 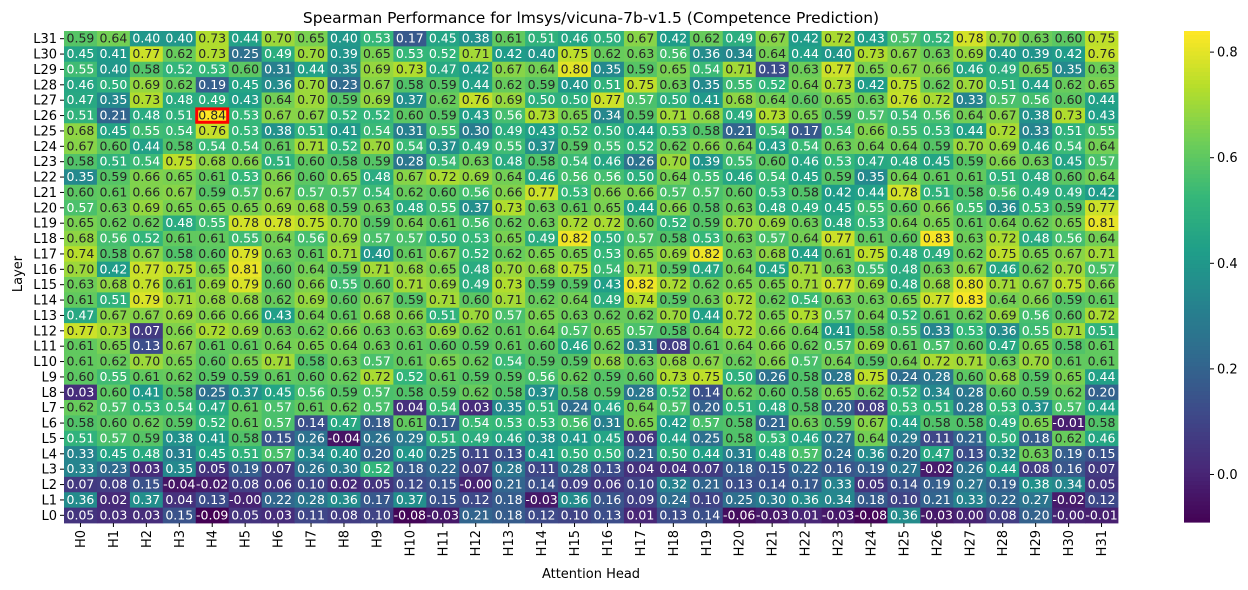 I want to click on cell-value-label: 0.10, so click(x=377, y=514).